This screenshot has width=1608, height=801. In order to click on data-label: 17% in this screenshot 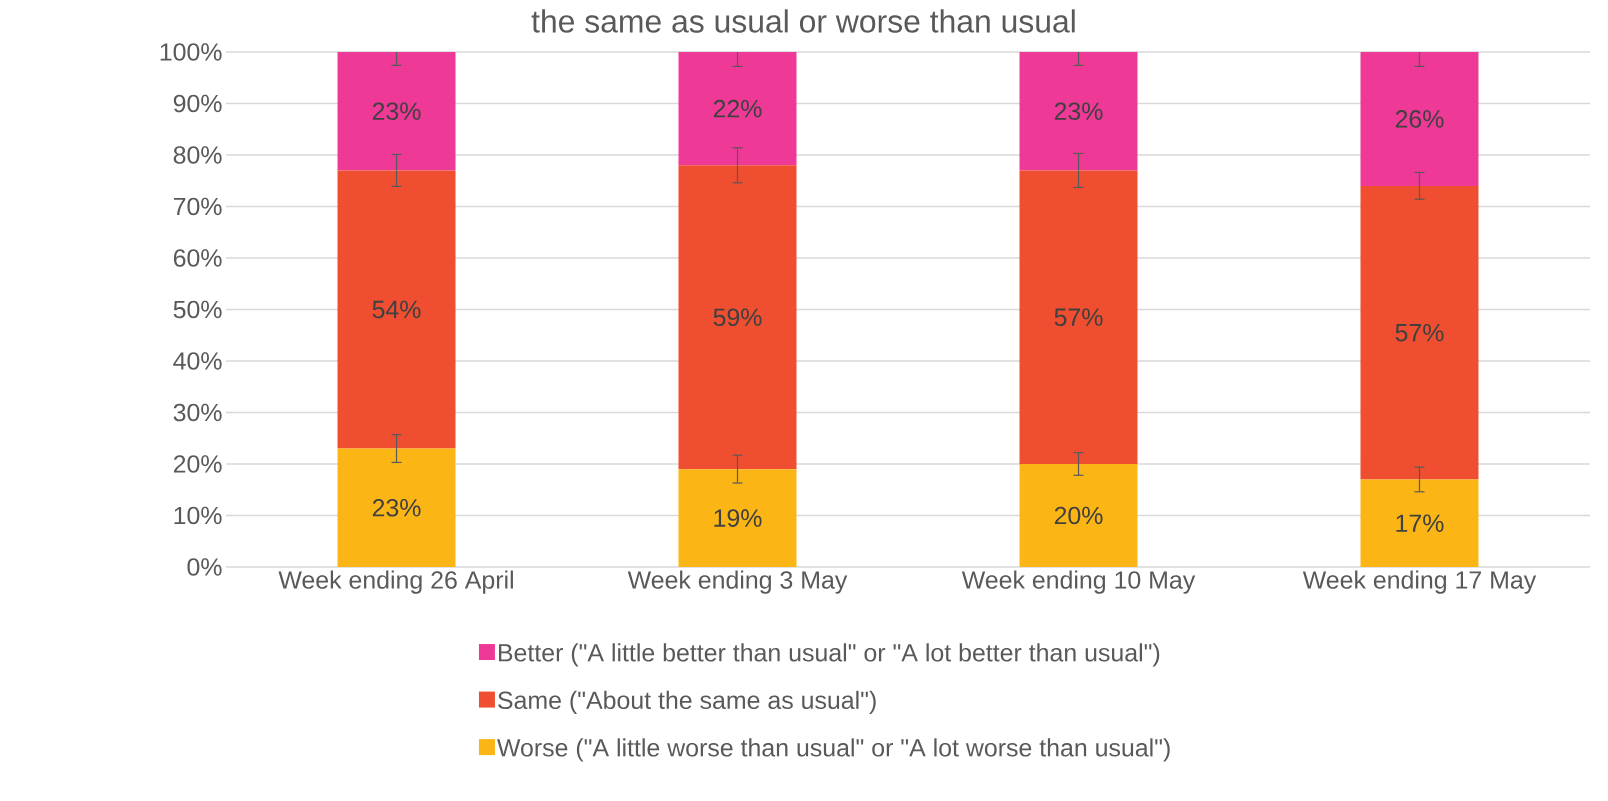, I will do `click(1420, 523)`.